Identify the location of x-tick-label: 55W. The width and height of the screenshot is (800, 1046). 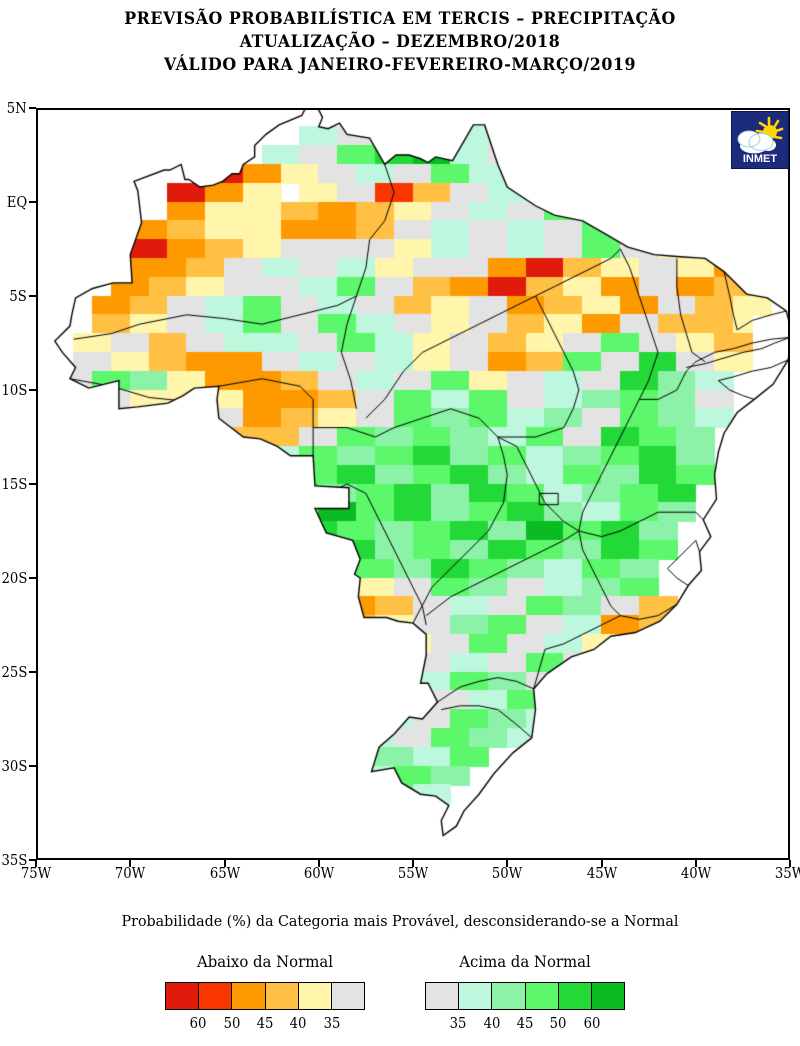
(413, 873).